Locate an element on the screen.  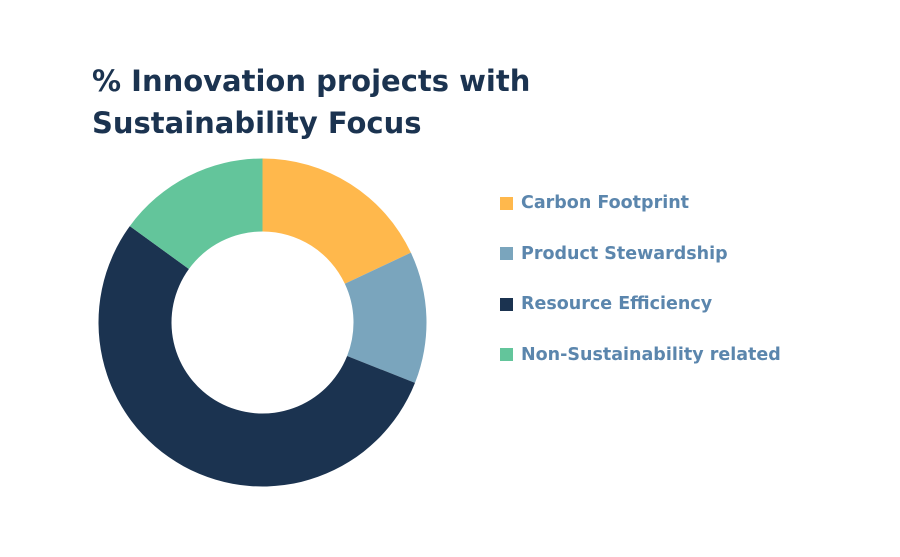
legend-item-carbon-footprint: Carbon Footprint is located at coordinates (640, 203).